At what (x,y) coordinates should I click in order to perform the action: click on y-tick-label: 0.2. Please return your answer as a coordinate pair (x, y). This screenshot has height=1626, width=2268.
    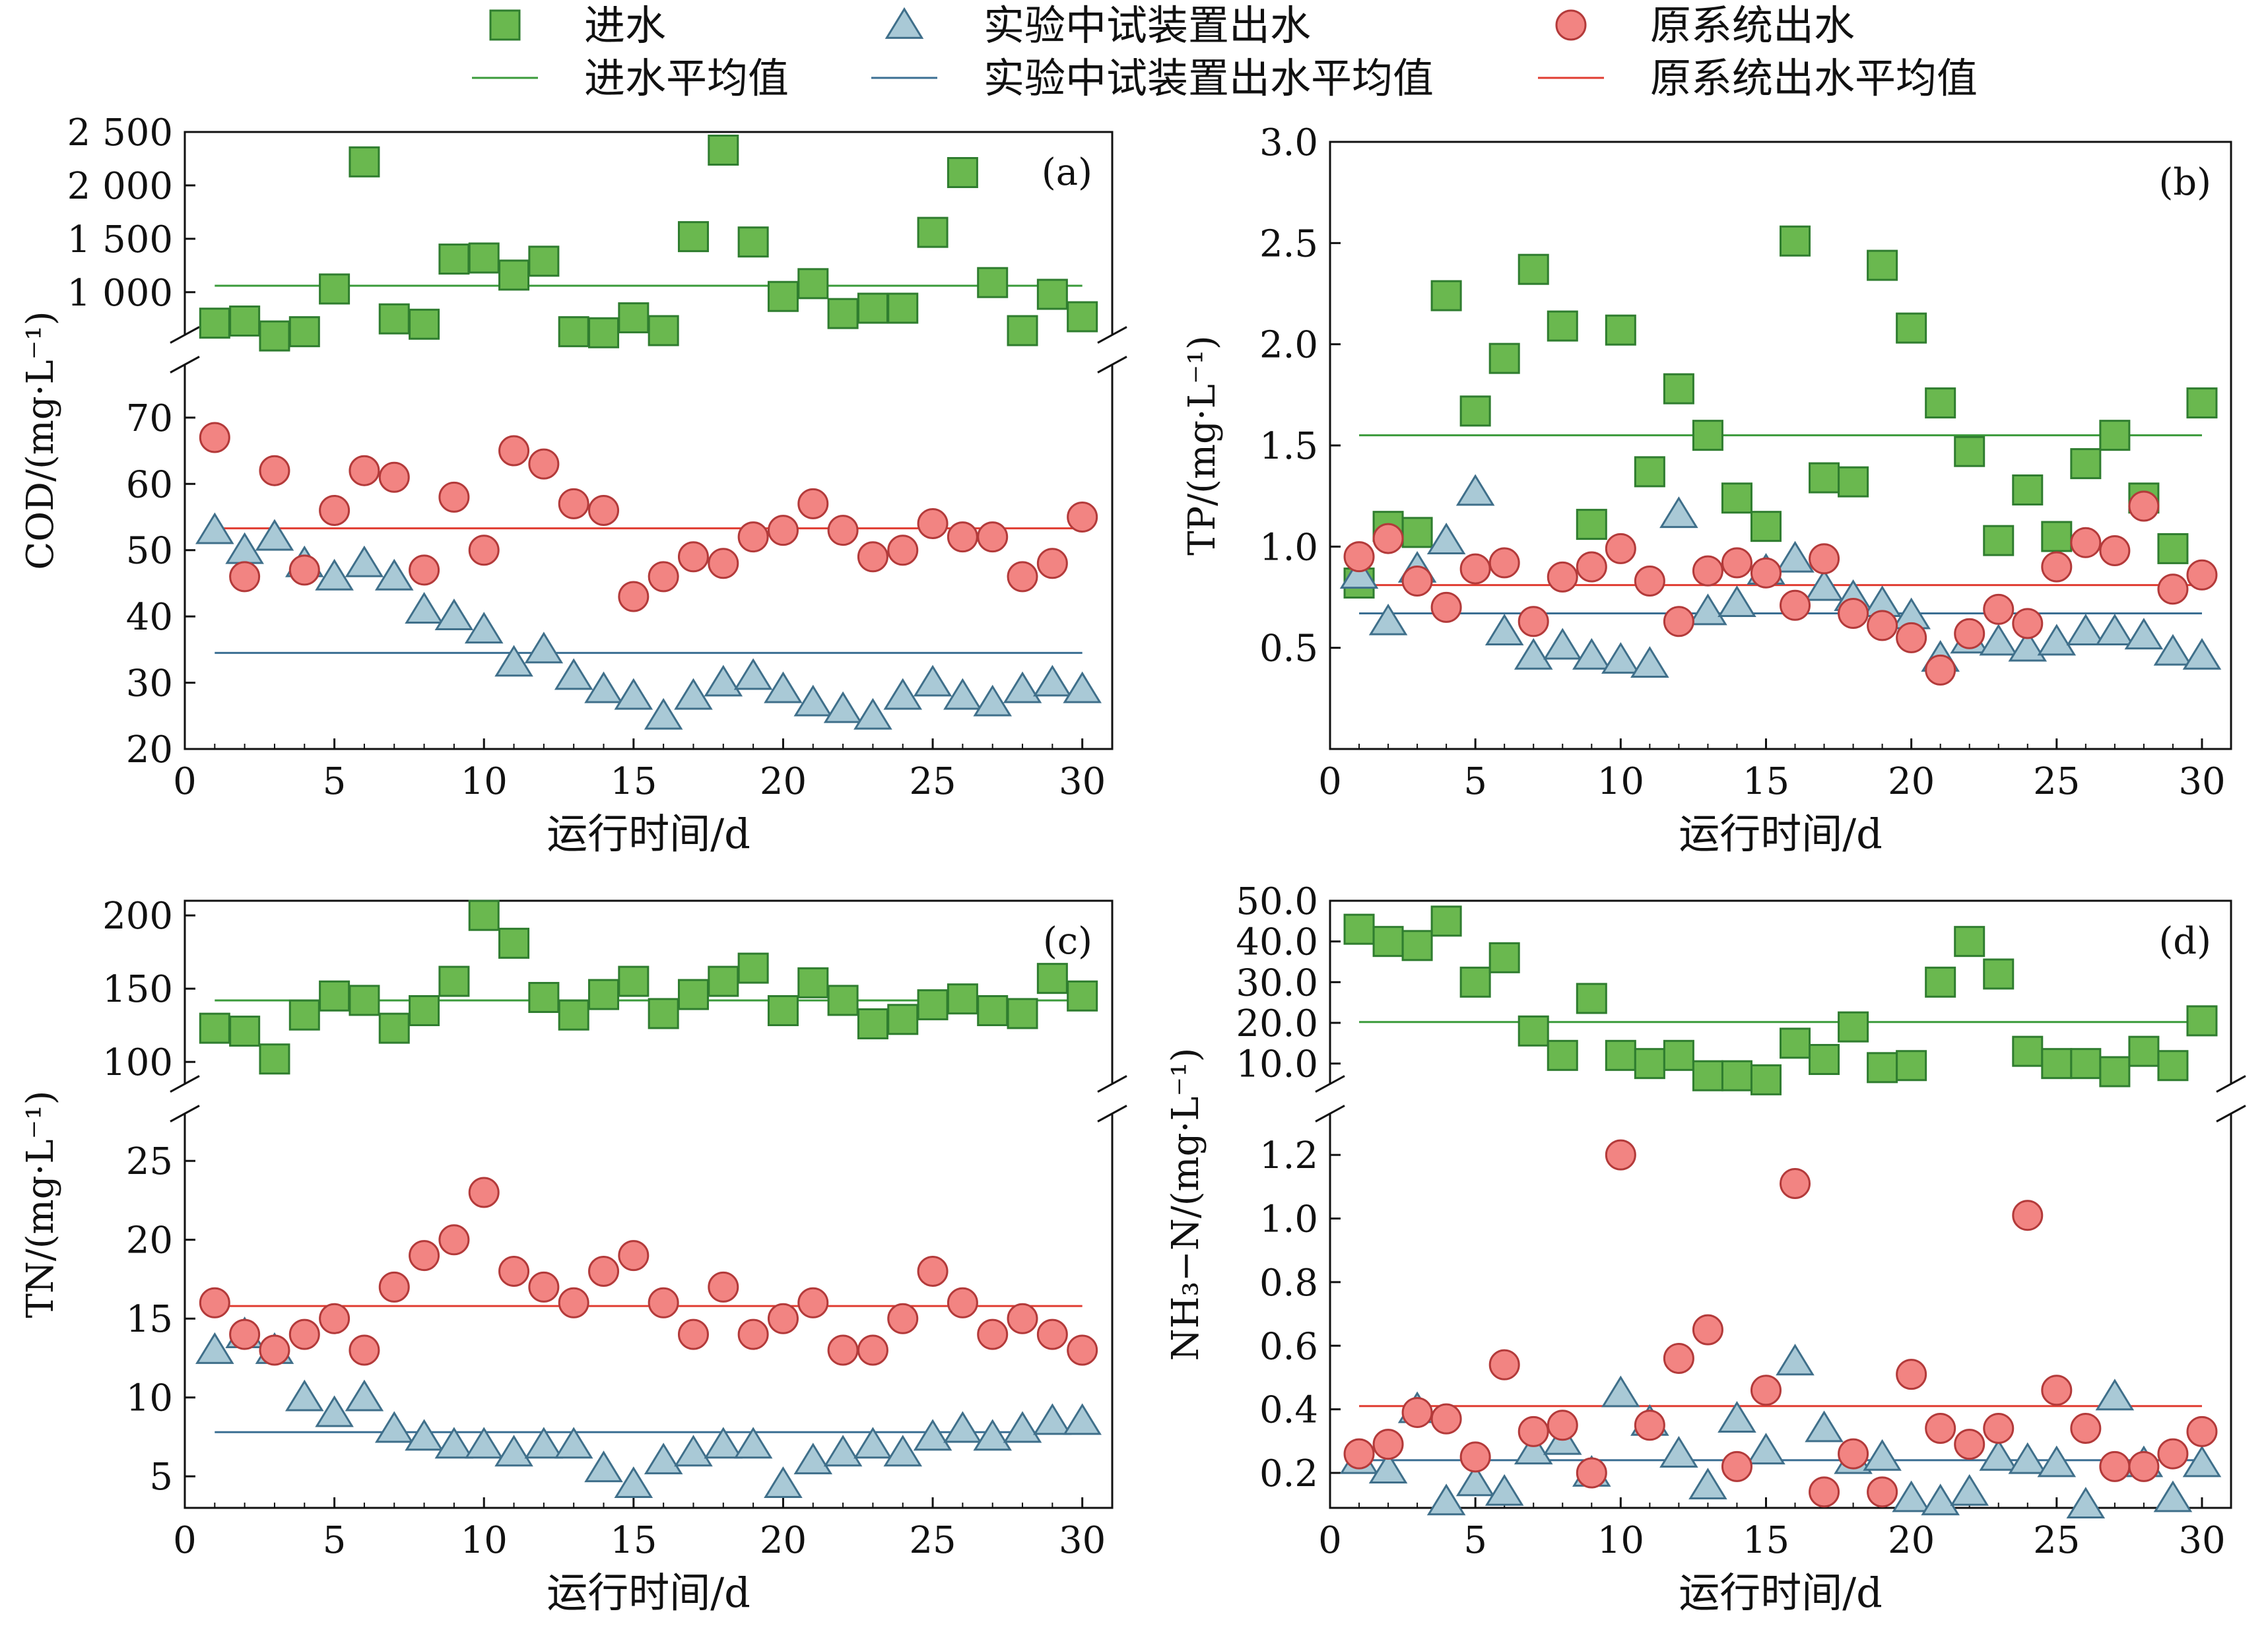
    Looking at the image, I should click on (1288, 1473).